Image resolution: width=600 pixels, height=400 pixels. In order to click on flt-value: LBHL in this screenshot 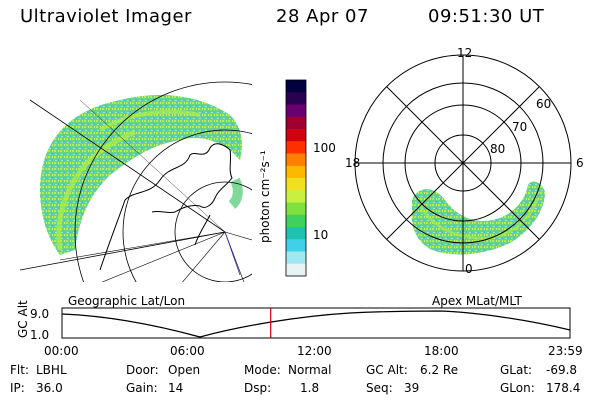, I will do `click(51, 370)`.